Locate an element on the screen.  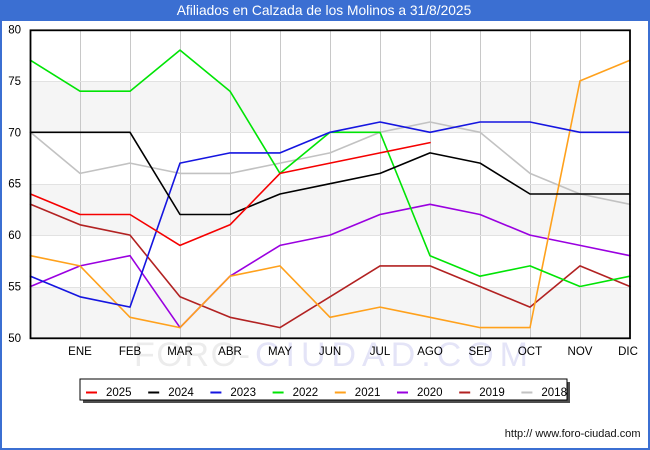
svg-text: JUN is located at coordinates (330, 352).